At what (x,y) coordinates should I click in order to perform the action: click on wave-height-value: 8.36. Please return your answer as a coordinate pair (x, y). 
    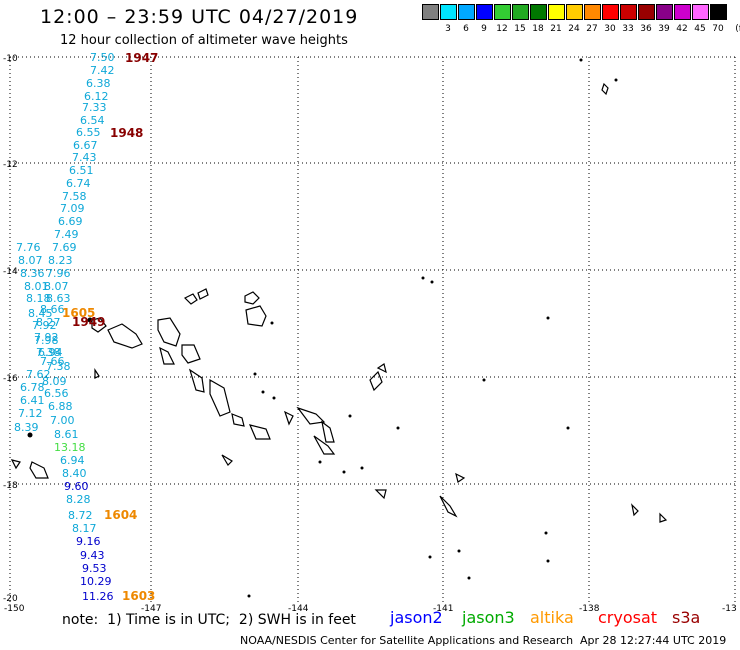
    Looking at the image, I should click on (32, 273).